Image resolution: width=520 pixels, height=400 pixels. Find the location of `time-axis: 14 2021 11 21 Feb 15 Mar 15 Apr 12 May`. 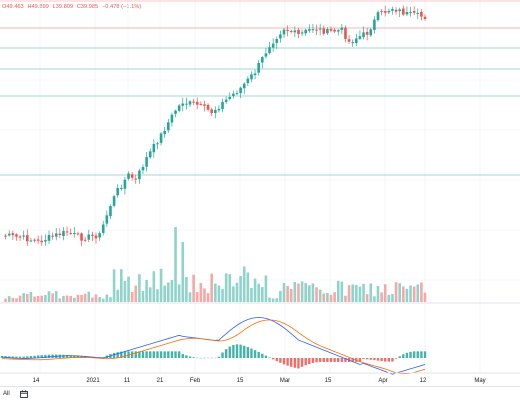

time-axis: 14 2021 11 21 Feb 15 Mar 15 Apr 12 May is located at coordinates (259, 381).